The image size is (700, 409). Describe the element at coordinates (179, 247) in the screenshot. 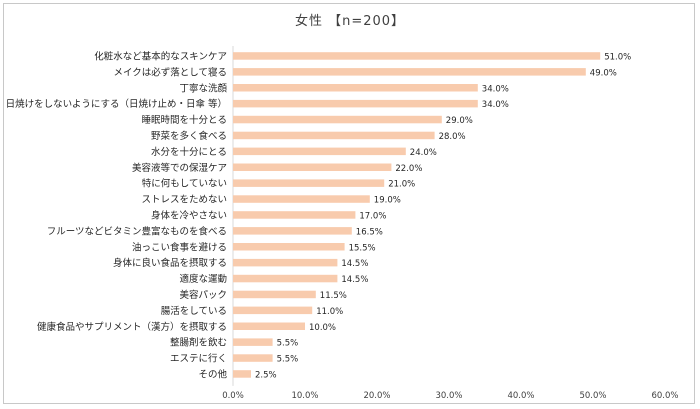

I see `category-label: 油っこい食事を避ける` at that location.